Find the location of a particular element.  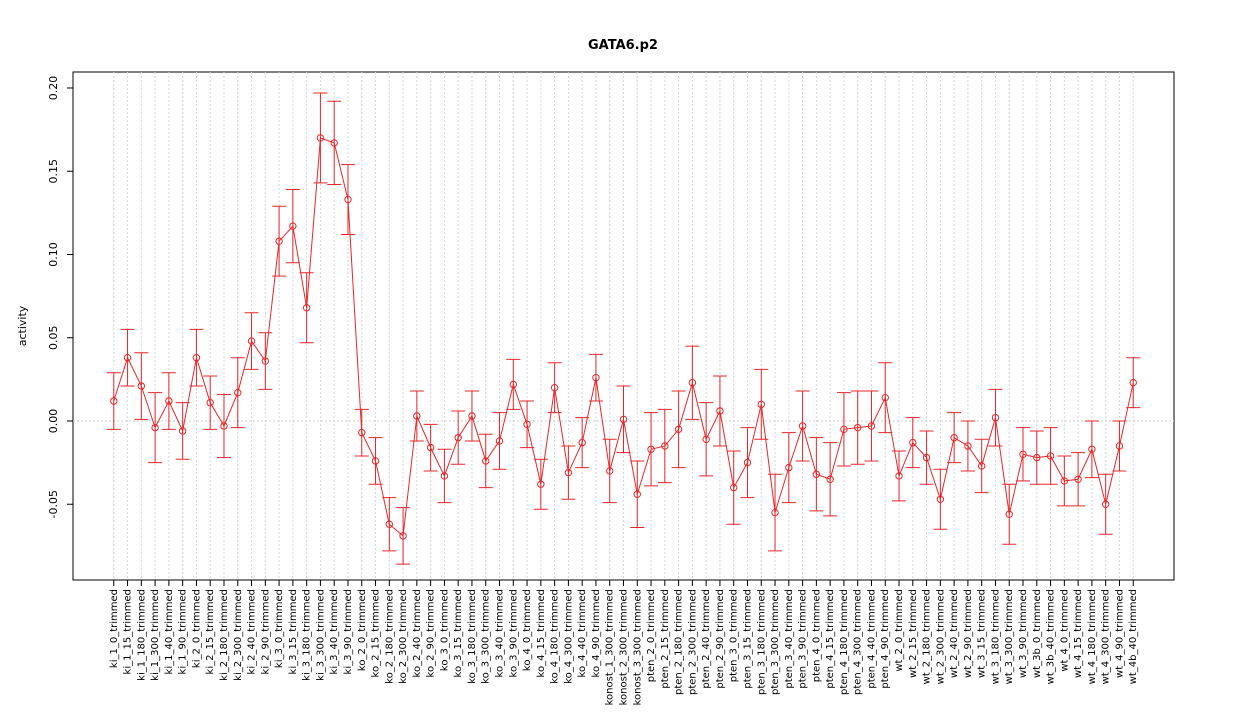

x-tick-label: pten_4_300_trimmed is located at coordinates (858, 642).